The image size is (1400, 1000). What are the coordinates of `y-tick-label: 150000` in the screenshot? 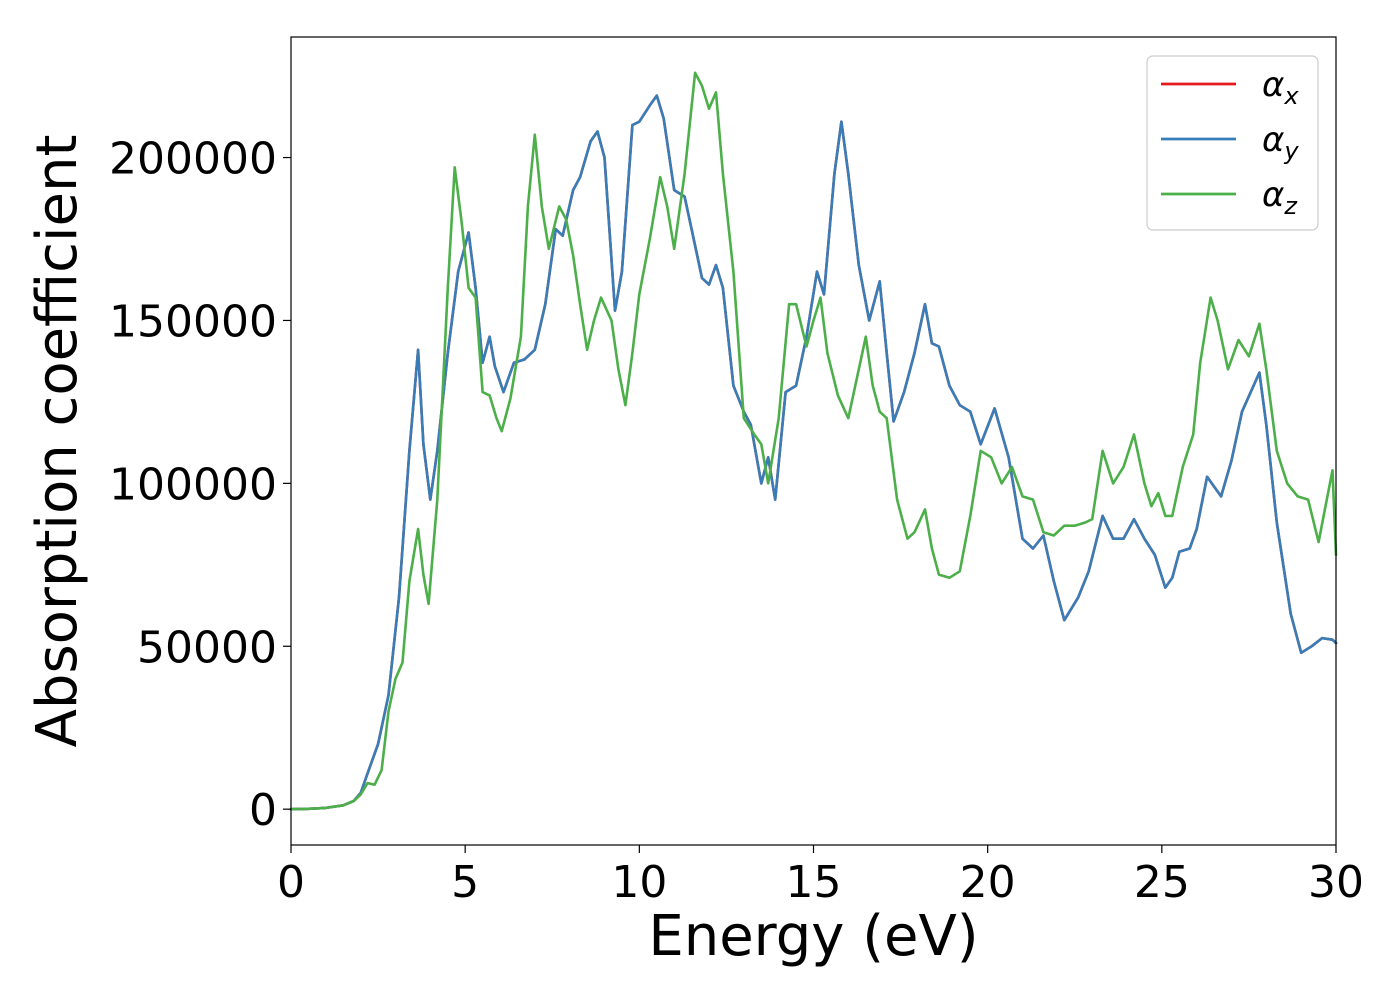 It's located at (193, 321).